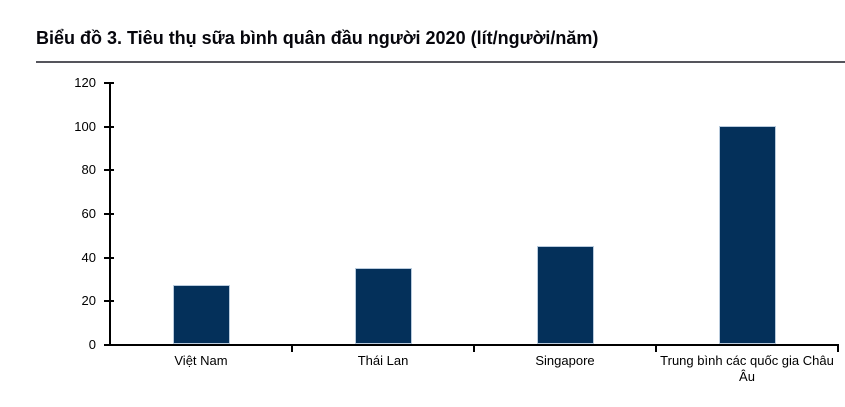 This screenshot has height=407, width=845. What do you see at coordinates (92, 344) in the screenshot?
I see `y-axis-tick-label: 0` at bounding box center [92, 344].